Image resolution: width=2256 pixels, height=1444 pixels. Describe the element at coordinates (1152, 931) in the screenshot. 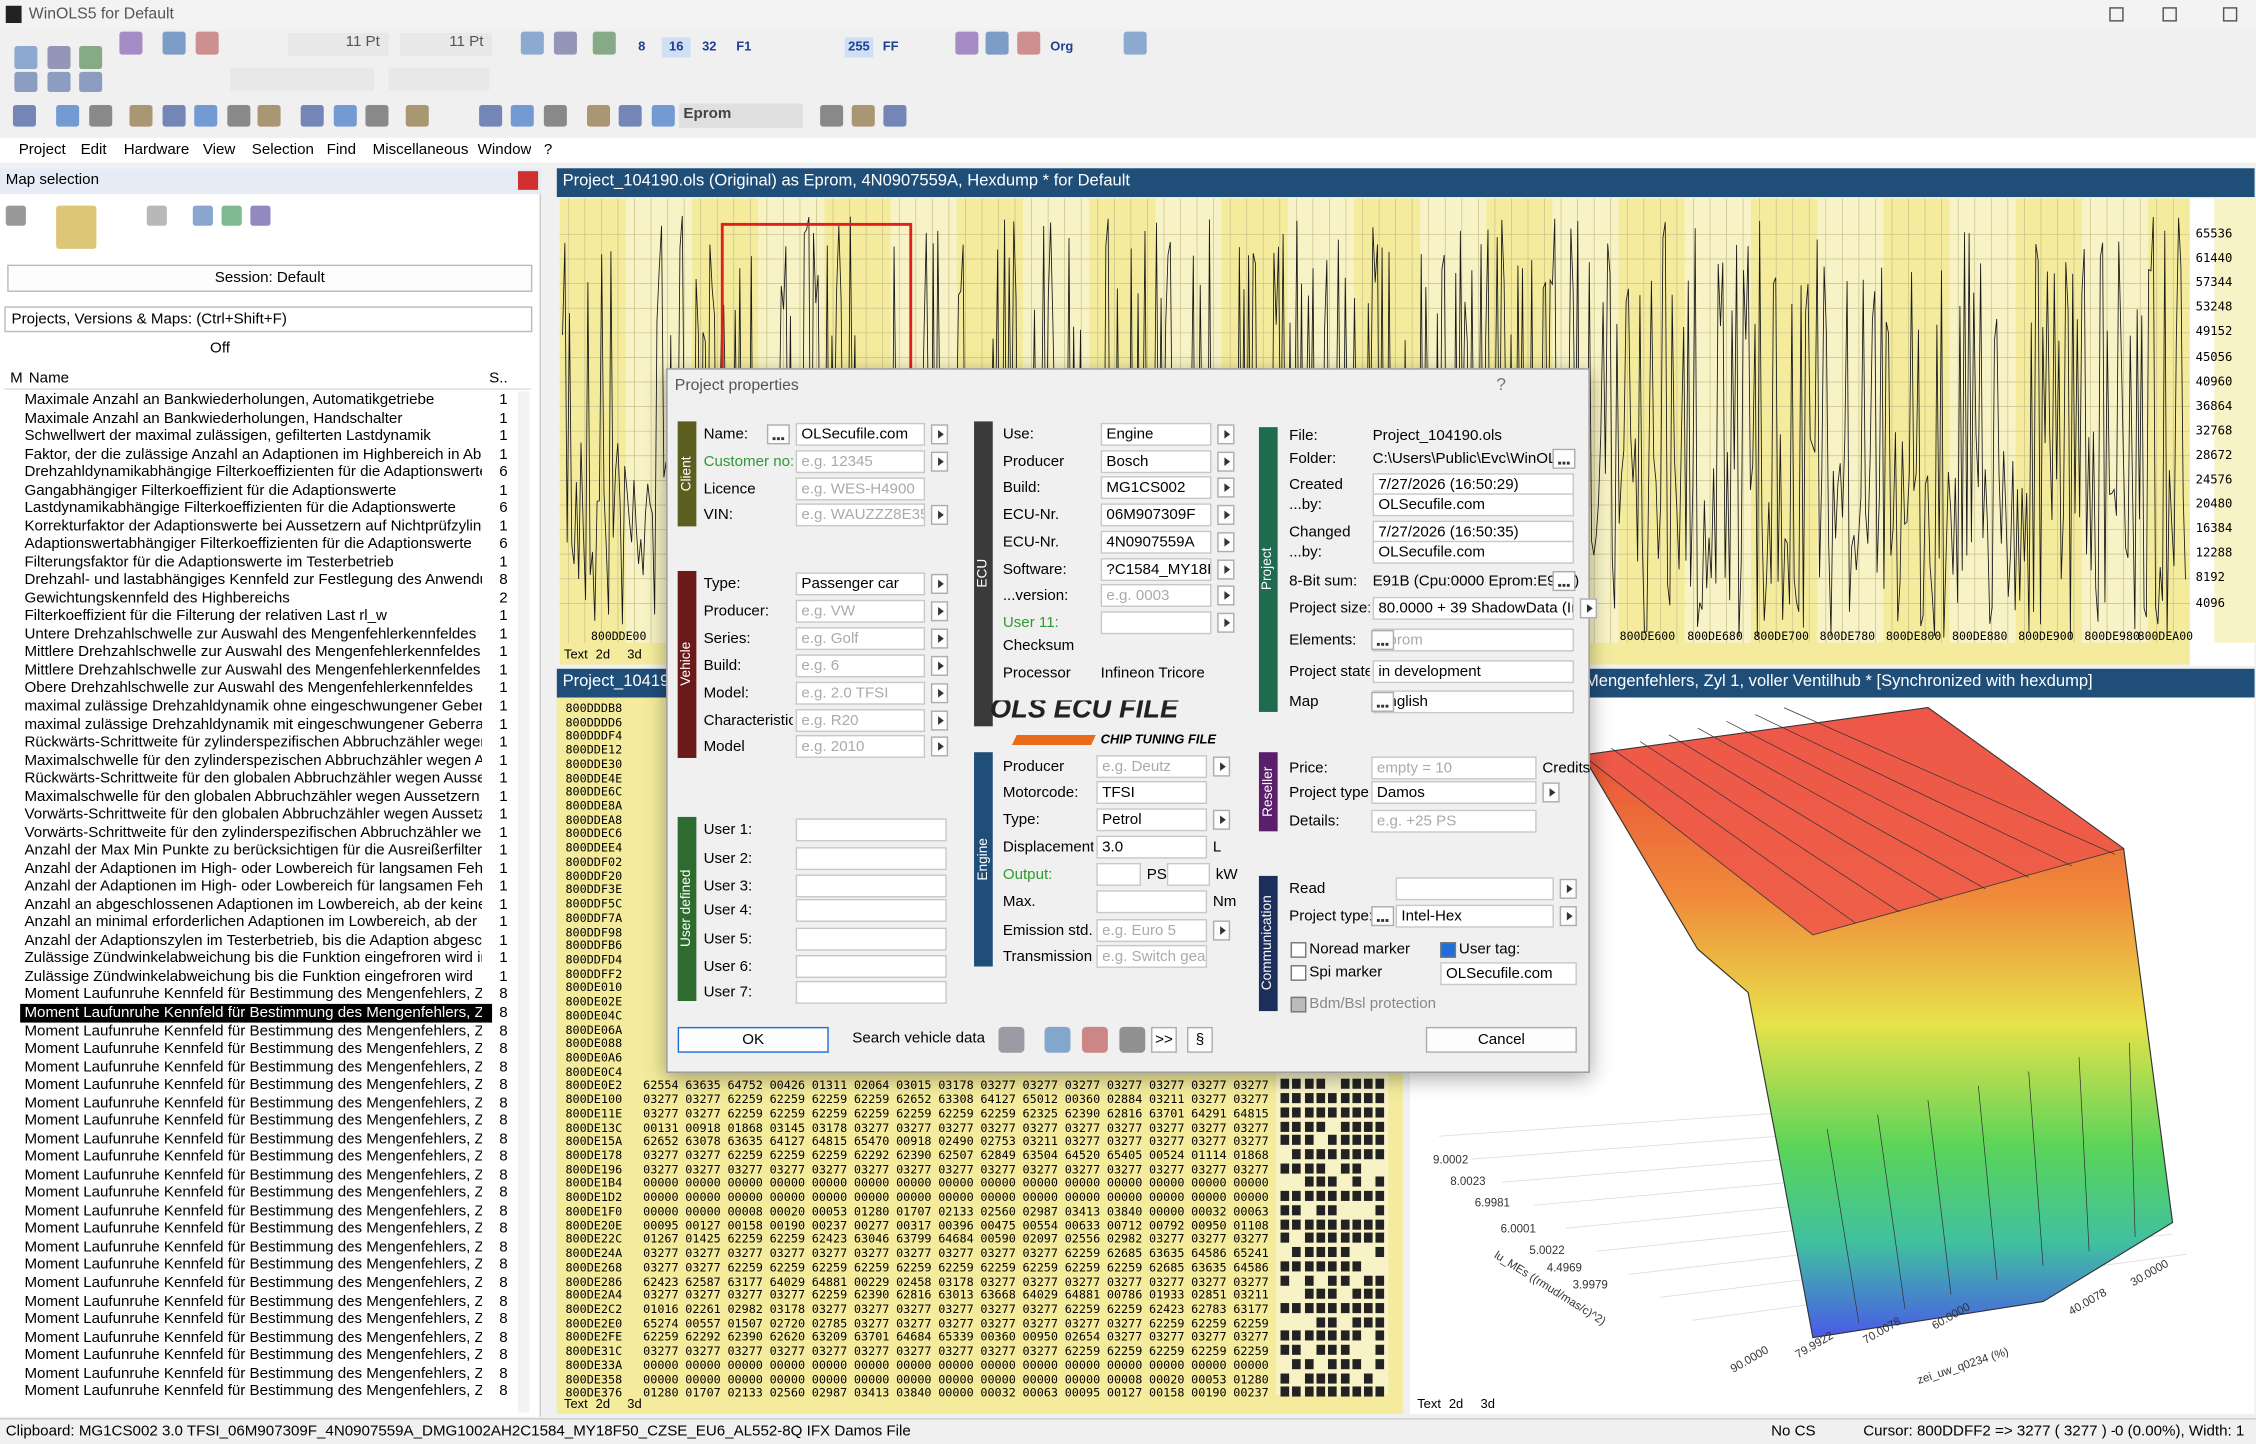

I see `text-field: e.g. Euro 5` at that location.